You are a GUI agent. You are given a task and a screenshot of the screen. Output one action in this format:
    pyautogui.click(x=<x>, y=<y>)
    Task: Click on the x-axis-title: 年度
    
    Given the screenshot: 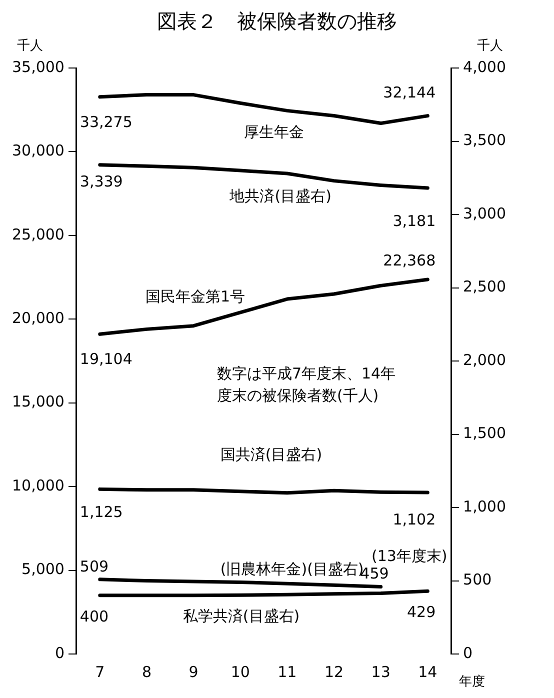 What is the action you would take?
    pyautogui.click(x=472, y=681)
    